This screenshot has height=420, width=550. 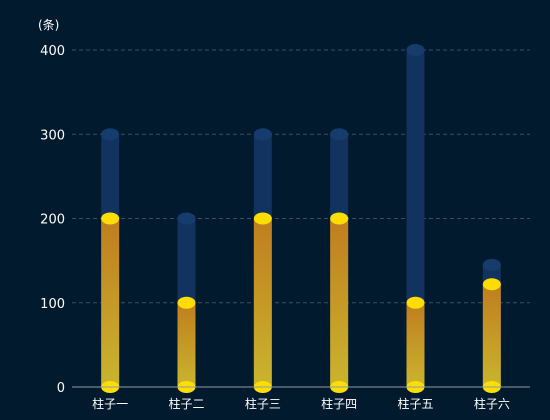 What do you see at coordinates (110, 403) in the screenshot?
I see `x-tick-label: 柱子一` at bounding box center [110, 403].